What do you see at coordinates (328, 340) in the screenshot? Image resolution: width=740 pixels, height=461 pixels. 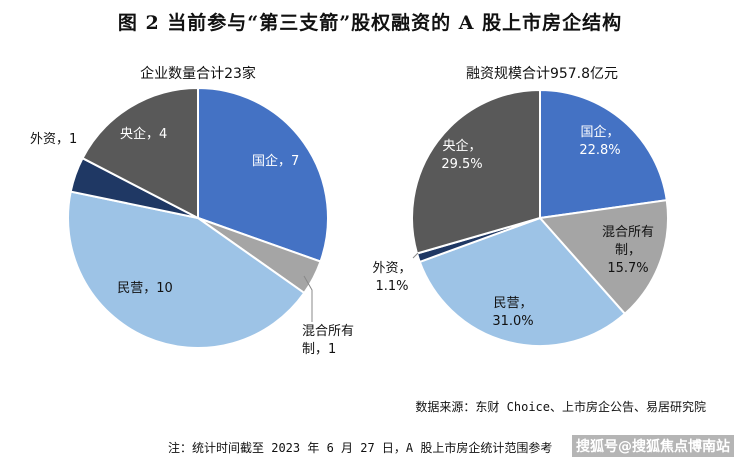 I see `pie0-label-1: 混合所有制，1` at bounding box center [328, 340].